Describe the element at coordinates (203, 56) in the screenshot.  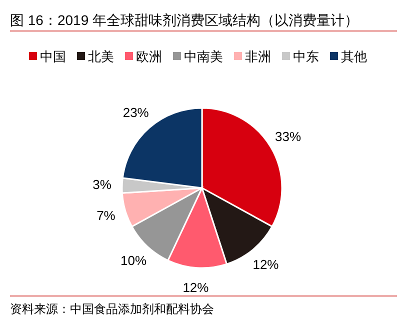
I see `legend-label: 中南美` at that location.